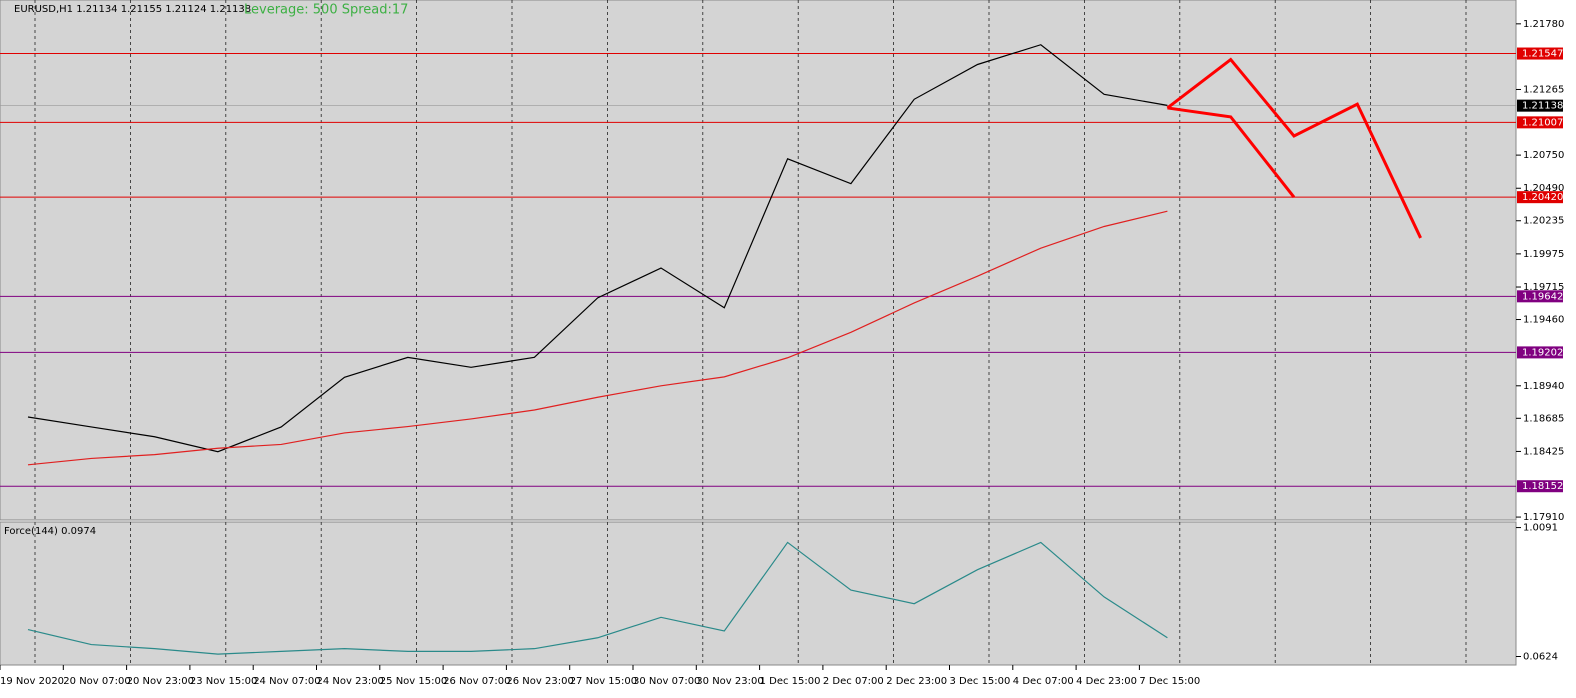  I want to click on level-label: 1.19642, so click(1542, 296).